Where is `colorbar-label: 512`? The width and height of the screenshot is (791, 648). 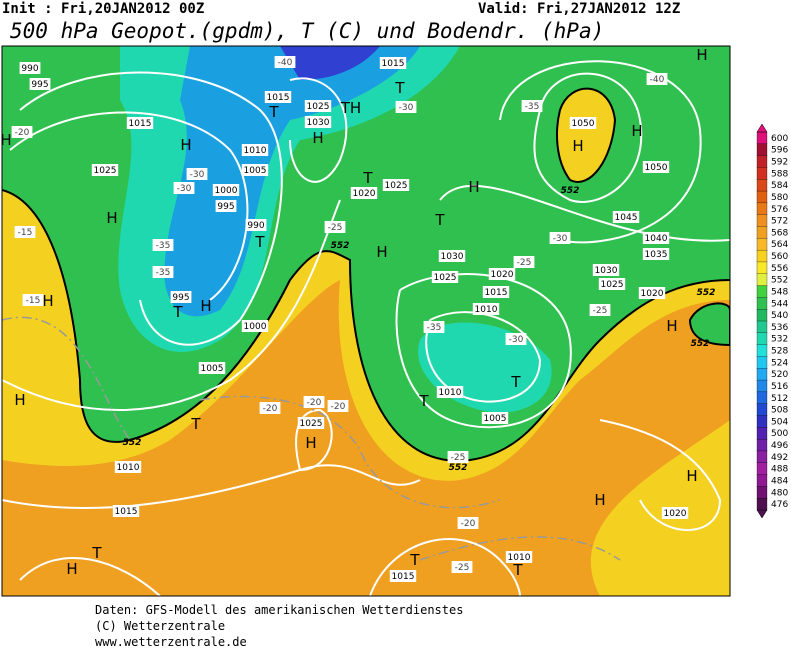
colorbar-label: 512 is located at coordinates (779, 399).